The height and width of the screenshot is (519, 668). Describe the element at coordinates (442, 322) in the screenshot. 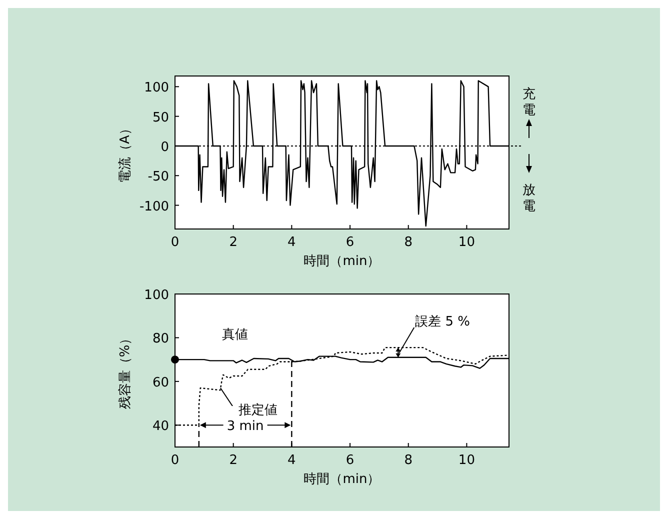

I see `annotation: 誤差 5 %` at that location.